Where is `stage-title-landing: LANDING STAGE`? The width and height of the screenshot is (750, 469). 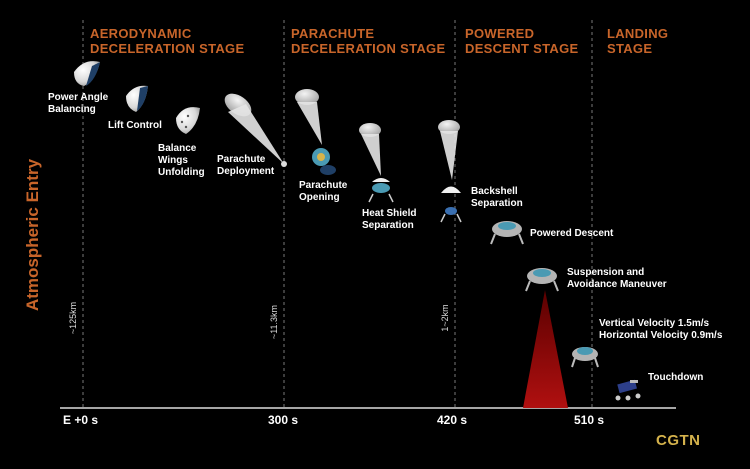
stage-title-landing: LANDING STAGE is located at coordinates (638, 41).